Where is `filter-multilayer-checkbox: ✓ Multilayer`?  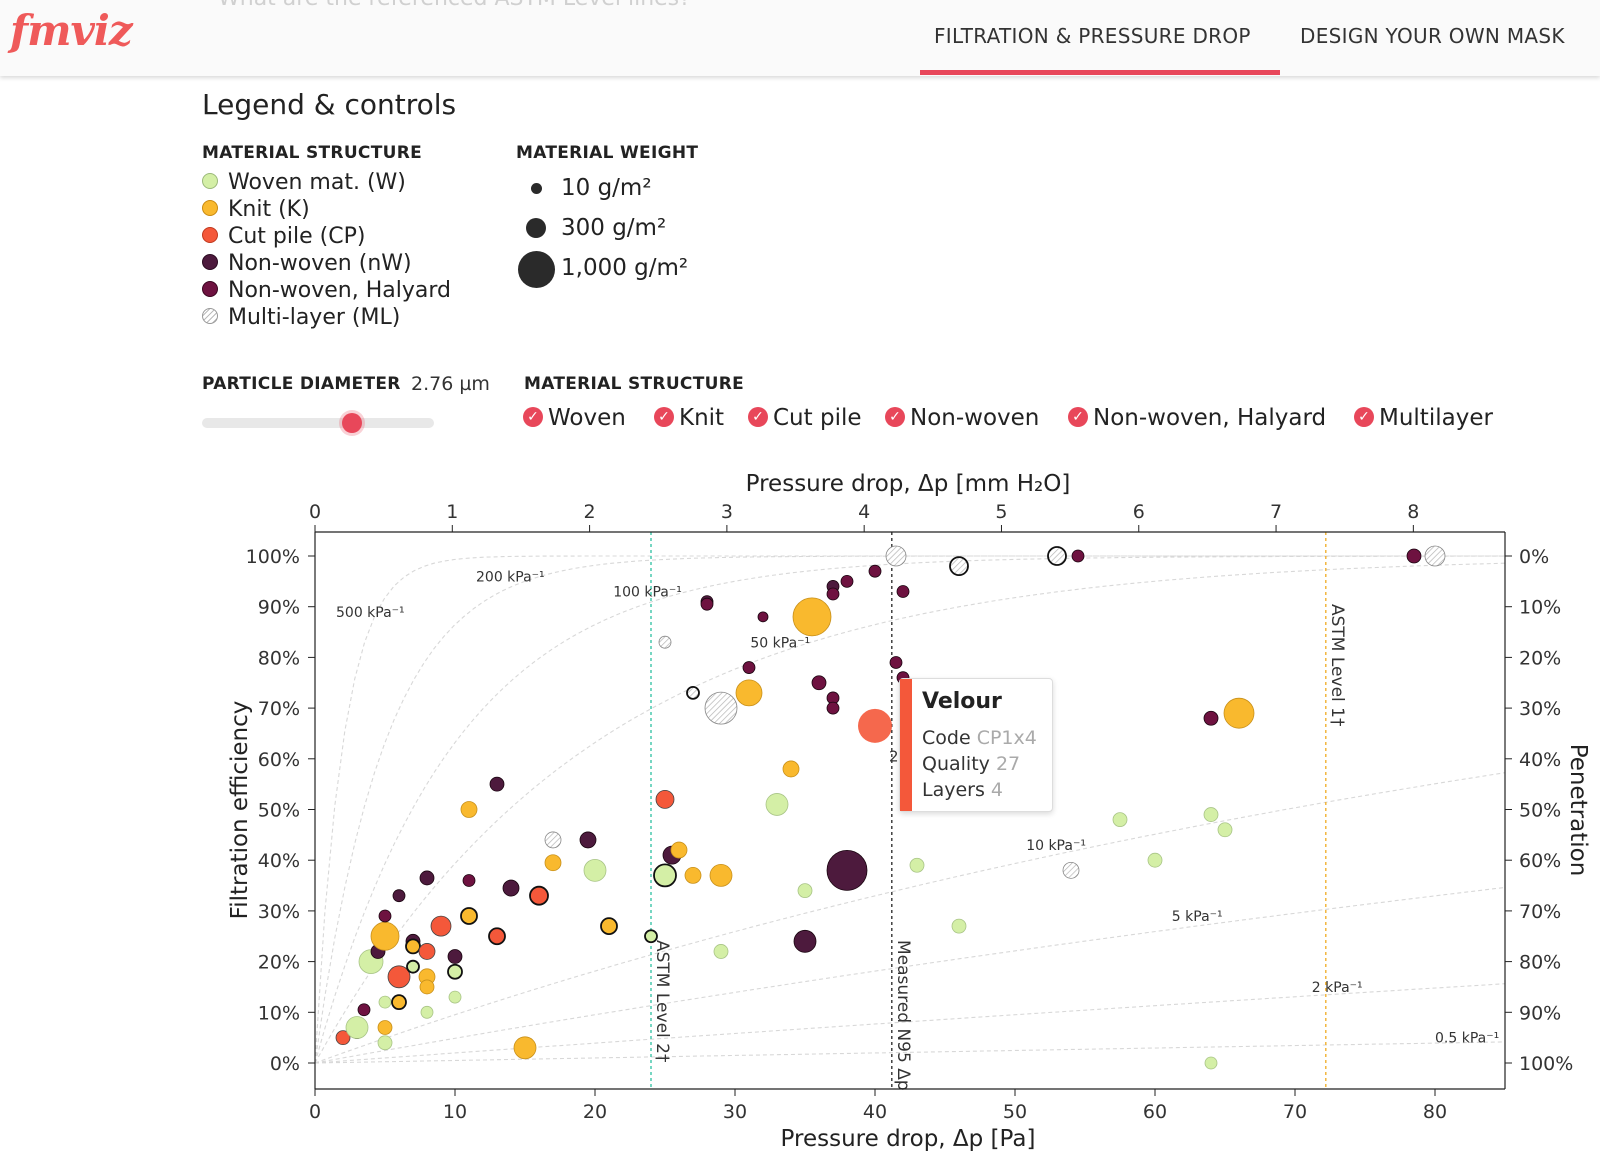
filter-multilayer-checkbox: ✓ Multilayer is located at coordinates (1423, 418).